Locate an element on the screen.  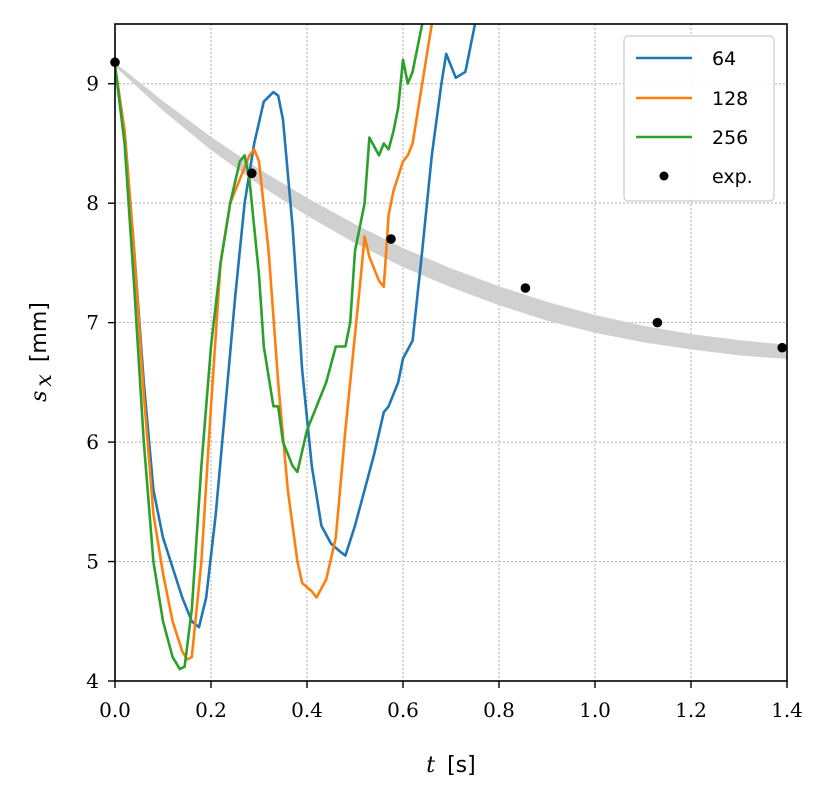
y-tick-label: 4 is located at coordinates (92, 681).